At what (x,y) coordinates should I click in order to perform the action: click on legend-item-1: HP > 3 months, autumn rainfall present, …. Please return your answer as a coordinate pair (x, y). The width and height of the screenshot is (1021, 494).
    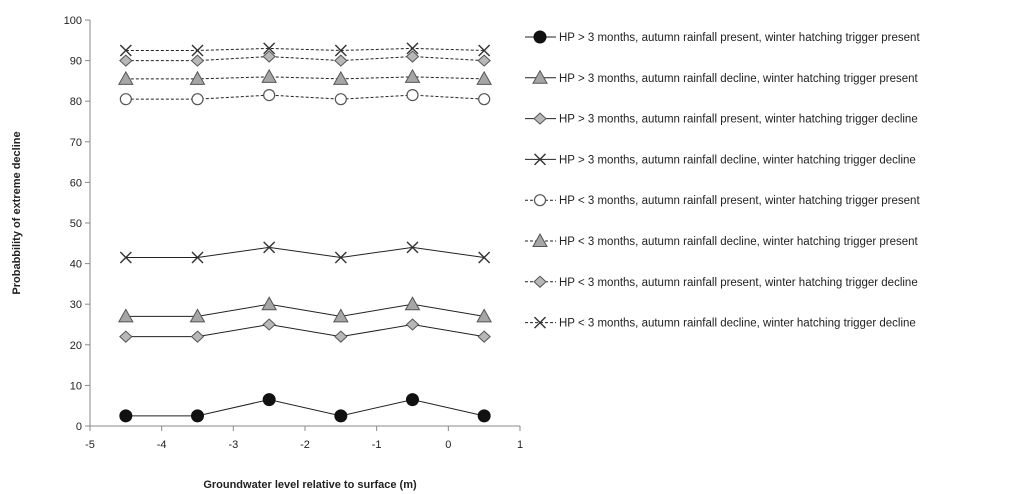
    Looking at the image, I should click on (722, 37).